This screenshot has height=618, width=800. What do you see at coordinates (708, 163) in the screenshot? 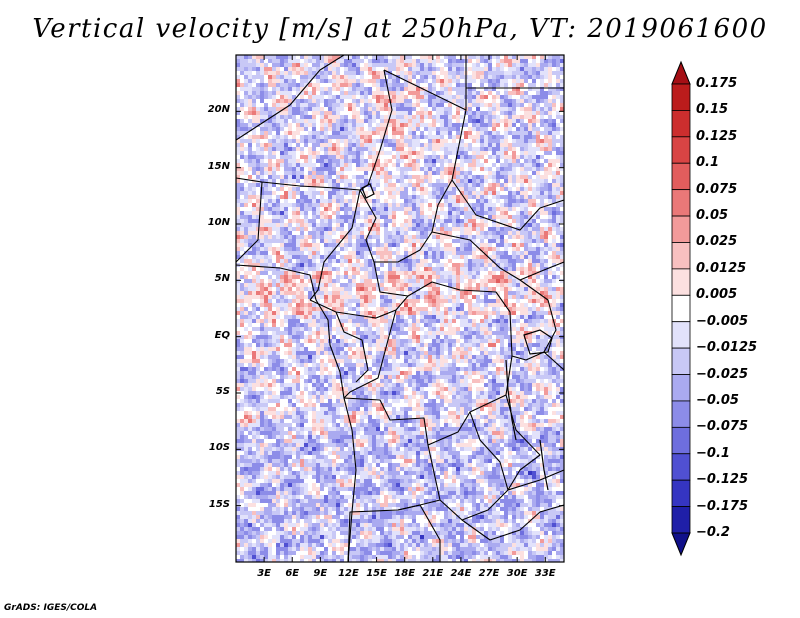
I see `colorbar-label: 0.1` at bounding box center [708, 163].